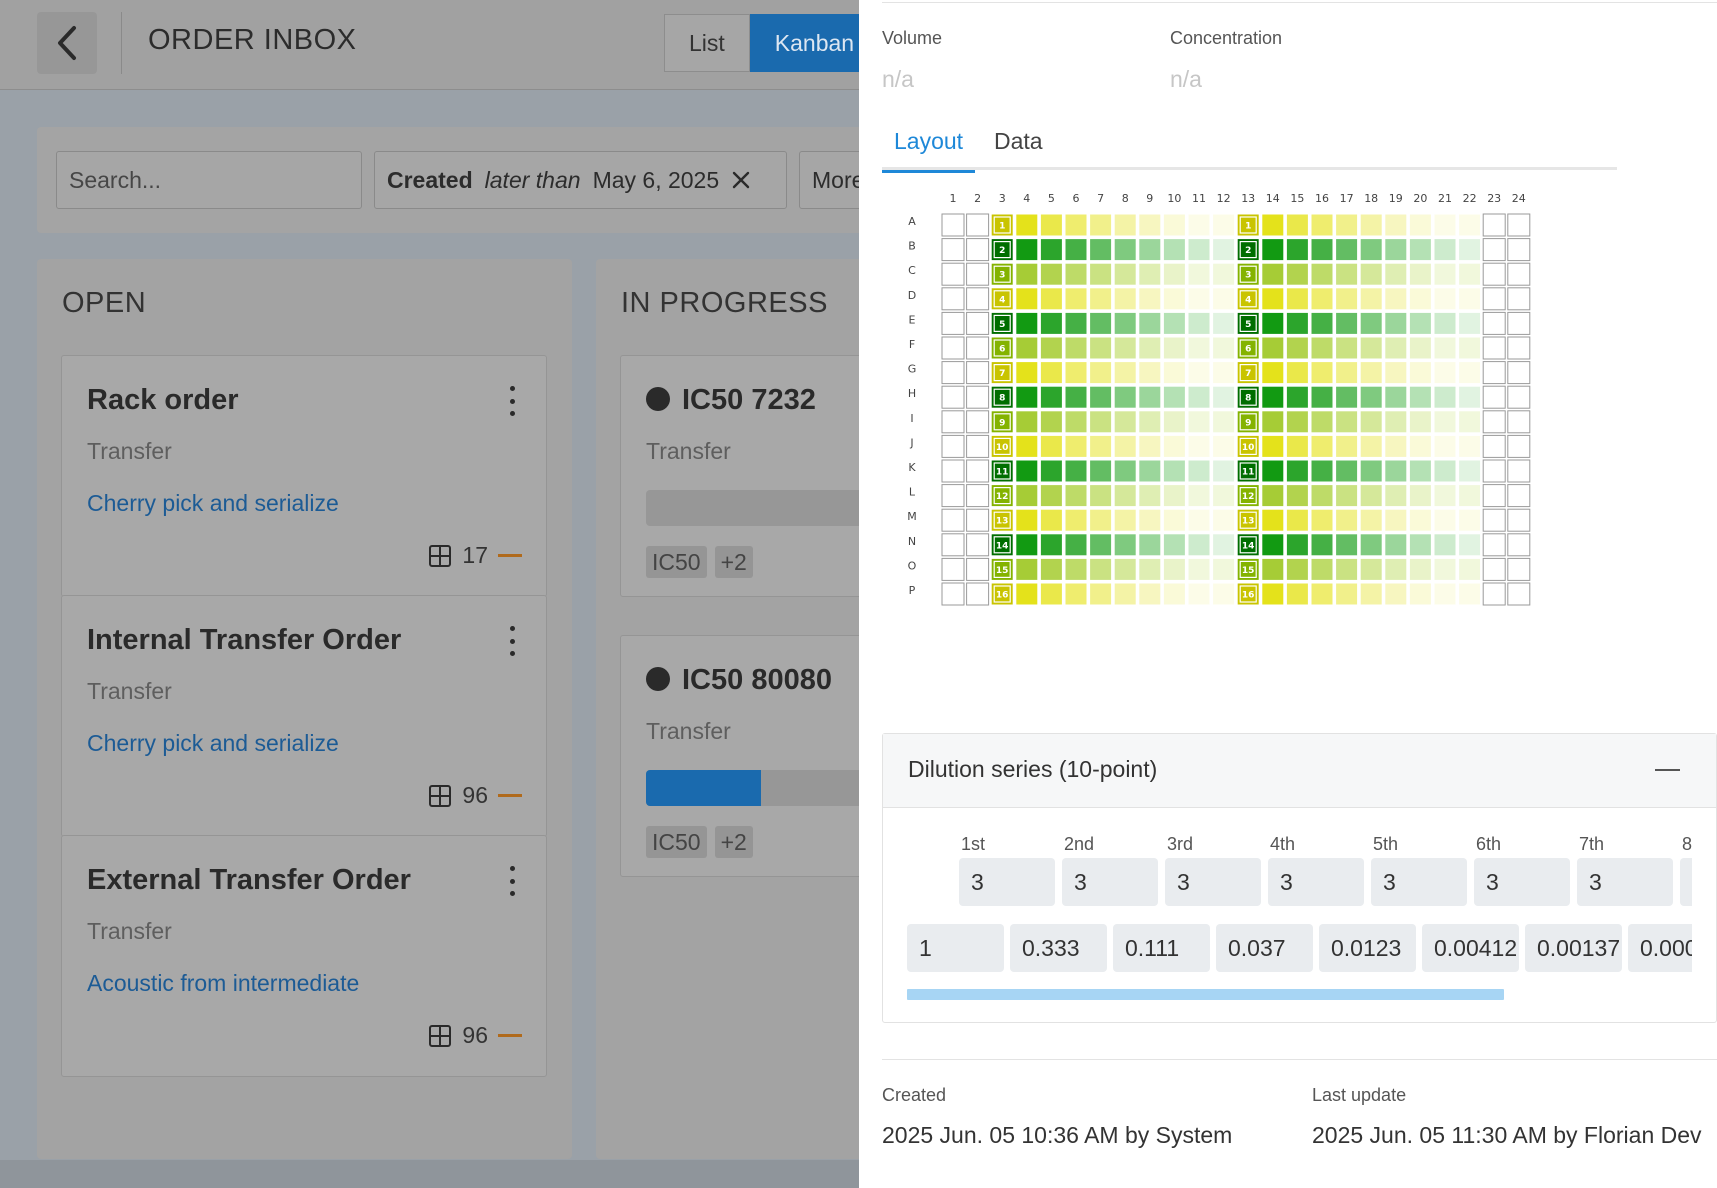  Describe the element at coordinates (741, 180) in the screenshot. I see `close-icon` at that location.